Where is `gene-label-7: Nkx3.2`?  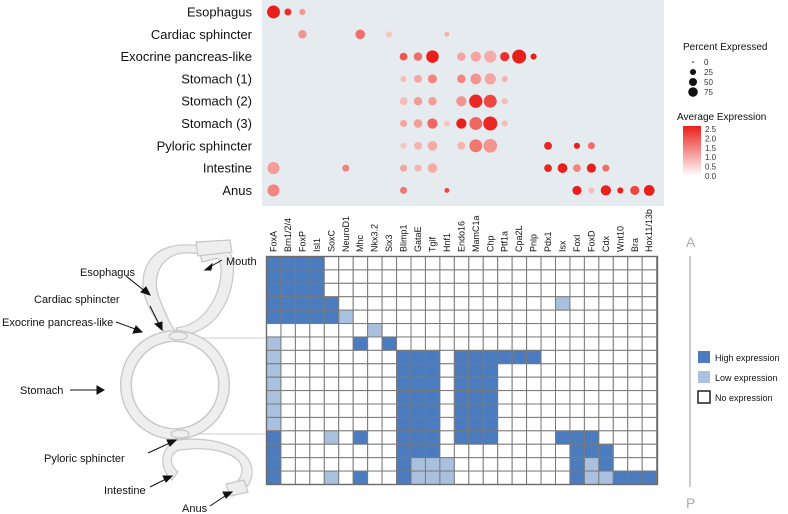
gene-label-7: Nkx3.2 is located at coordinates (375, 238).